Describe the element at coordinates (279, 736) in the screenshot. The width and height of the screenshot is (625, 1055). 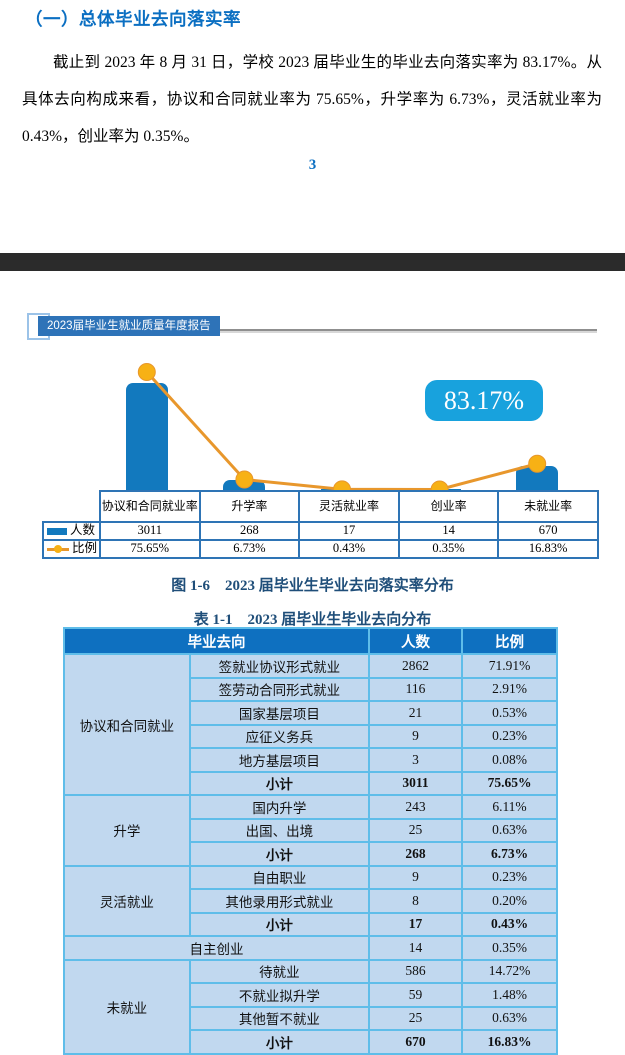
I see `label-cell: 应征义务兵` at that location.